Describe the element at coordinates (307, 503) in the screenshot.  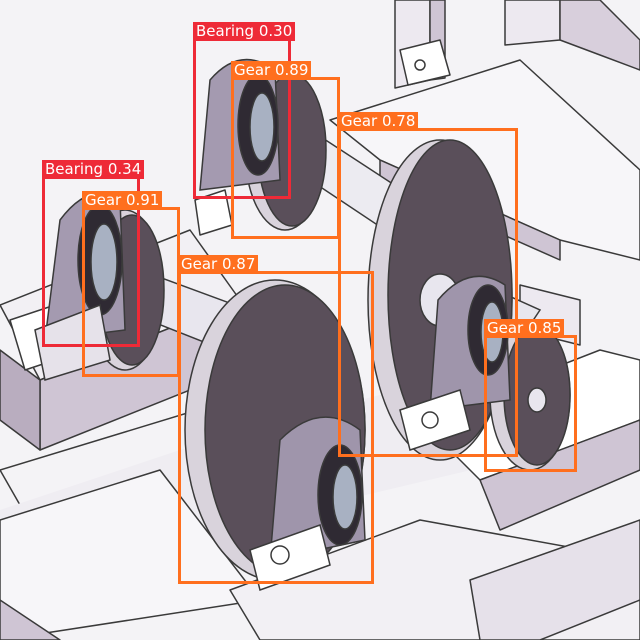
I see `bearing-block-front` at that location.